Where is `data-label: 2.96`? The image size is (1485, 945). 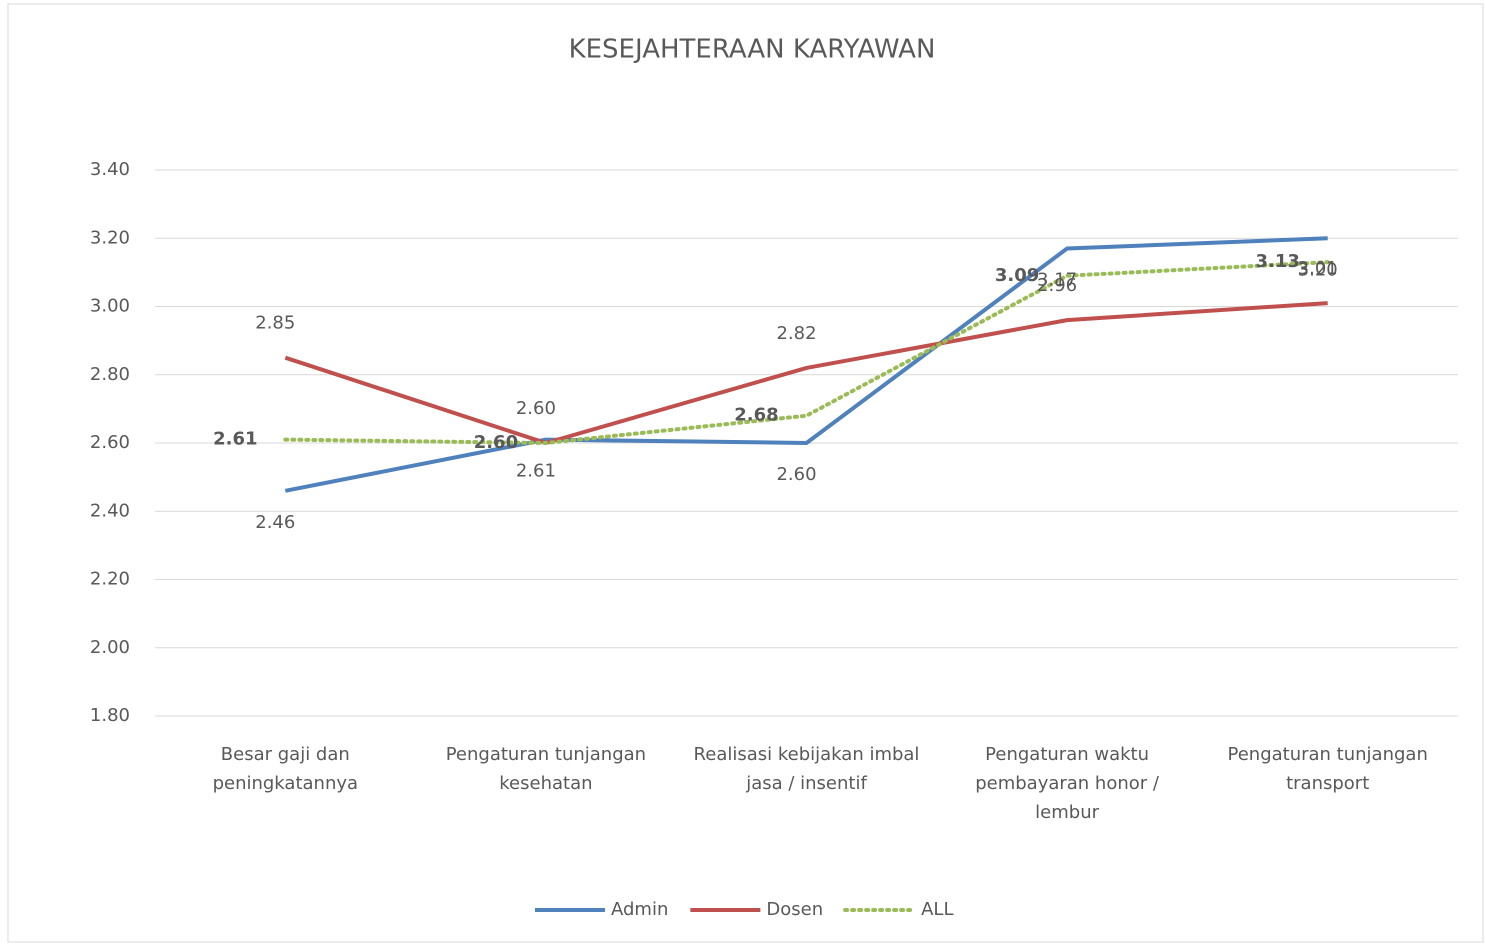
data-label: 2.96 is located at coordinates (1057, 285).